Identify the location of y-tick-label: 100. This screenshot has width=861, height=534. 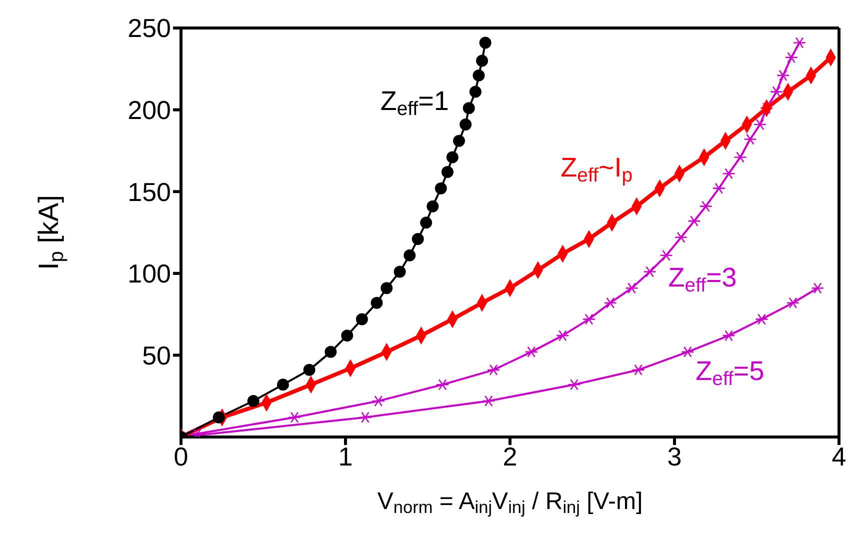
(149, 273).